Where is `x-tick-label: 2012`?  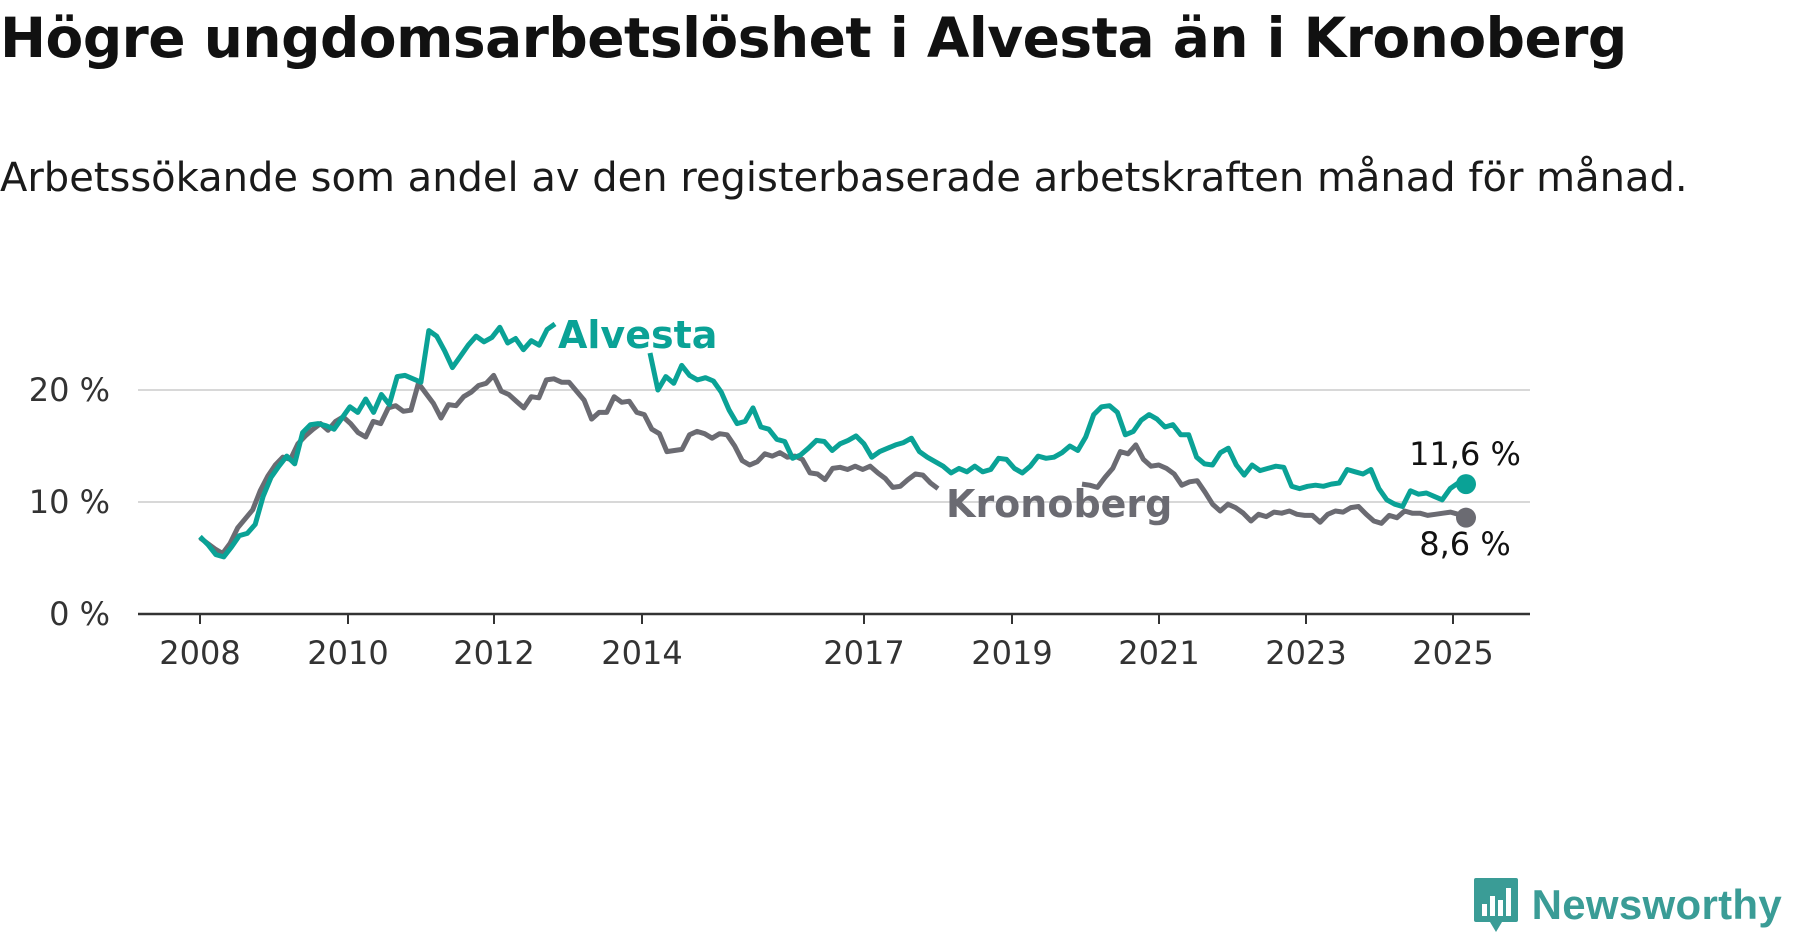
x-tick-label: 2012 is located at coordinates (493, 653).